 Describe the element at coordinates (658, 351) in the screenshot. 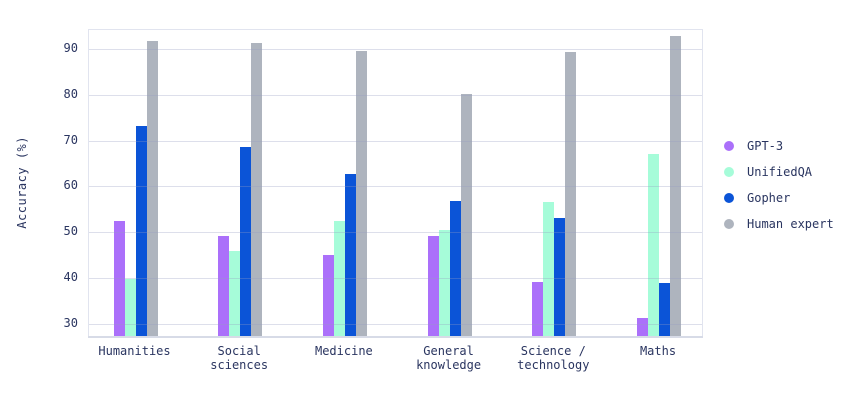

I see `x-label-maths: Maths` at that location.